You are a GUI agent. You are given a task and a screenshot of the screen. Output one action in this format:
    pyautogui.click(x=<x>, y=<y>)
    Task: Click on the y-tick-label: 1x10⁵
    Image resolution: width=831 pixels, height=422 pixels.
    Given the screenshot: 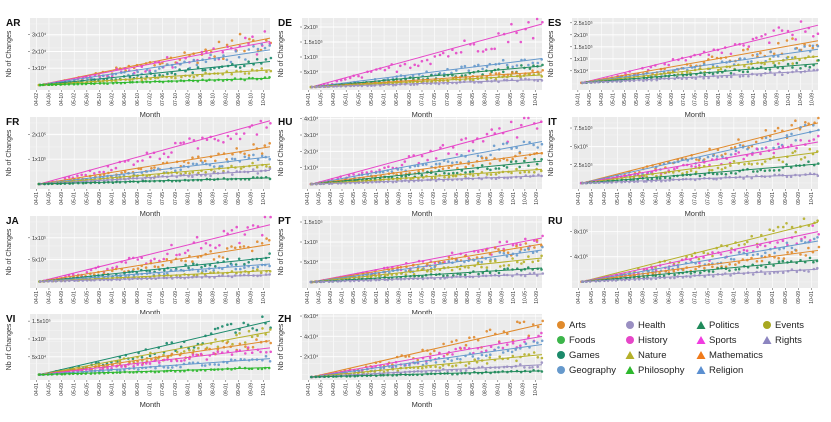 What is the action you would take?
    pyautogui.click(x=311, y=57)
    